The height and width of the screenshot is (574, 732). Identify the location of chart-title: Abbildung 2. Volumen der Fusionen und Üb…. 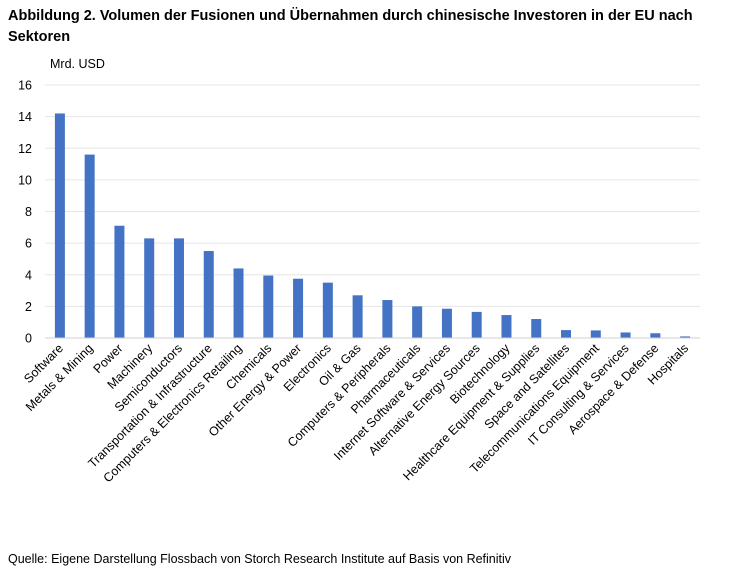
(350, 26).